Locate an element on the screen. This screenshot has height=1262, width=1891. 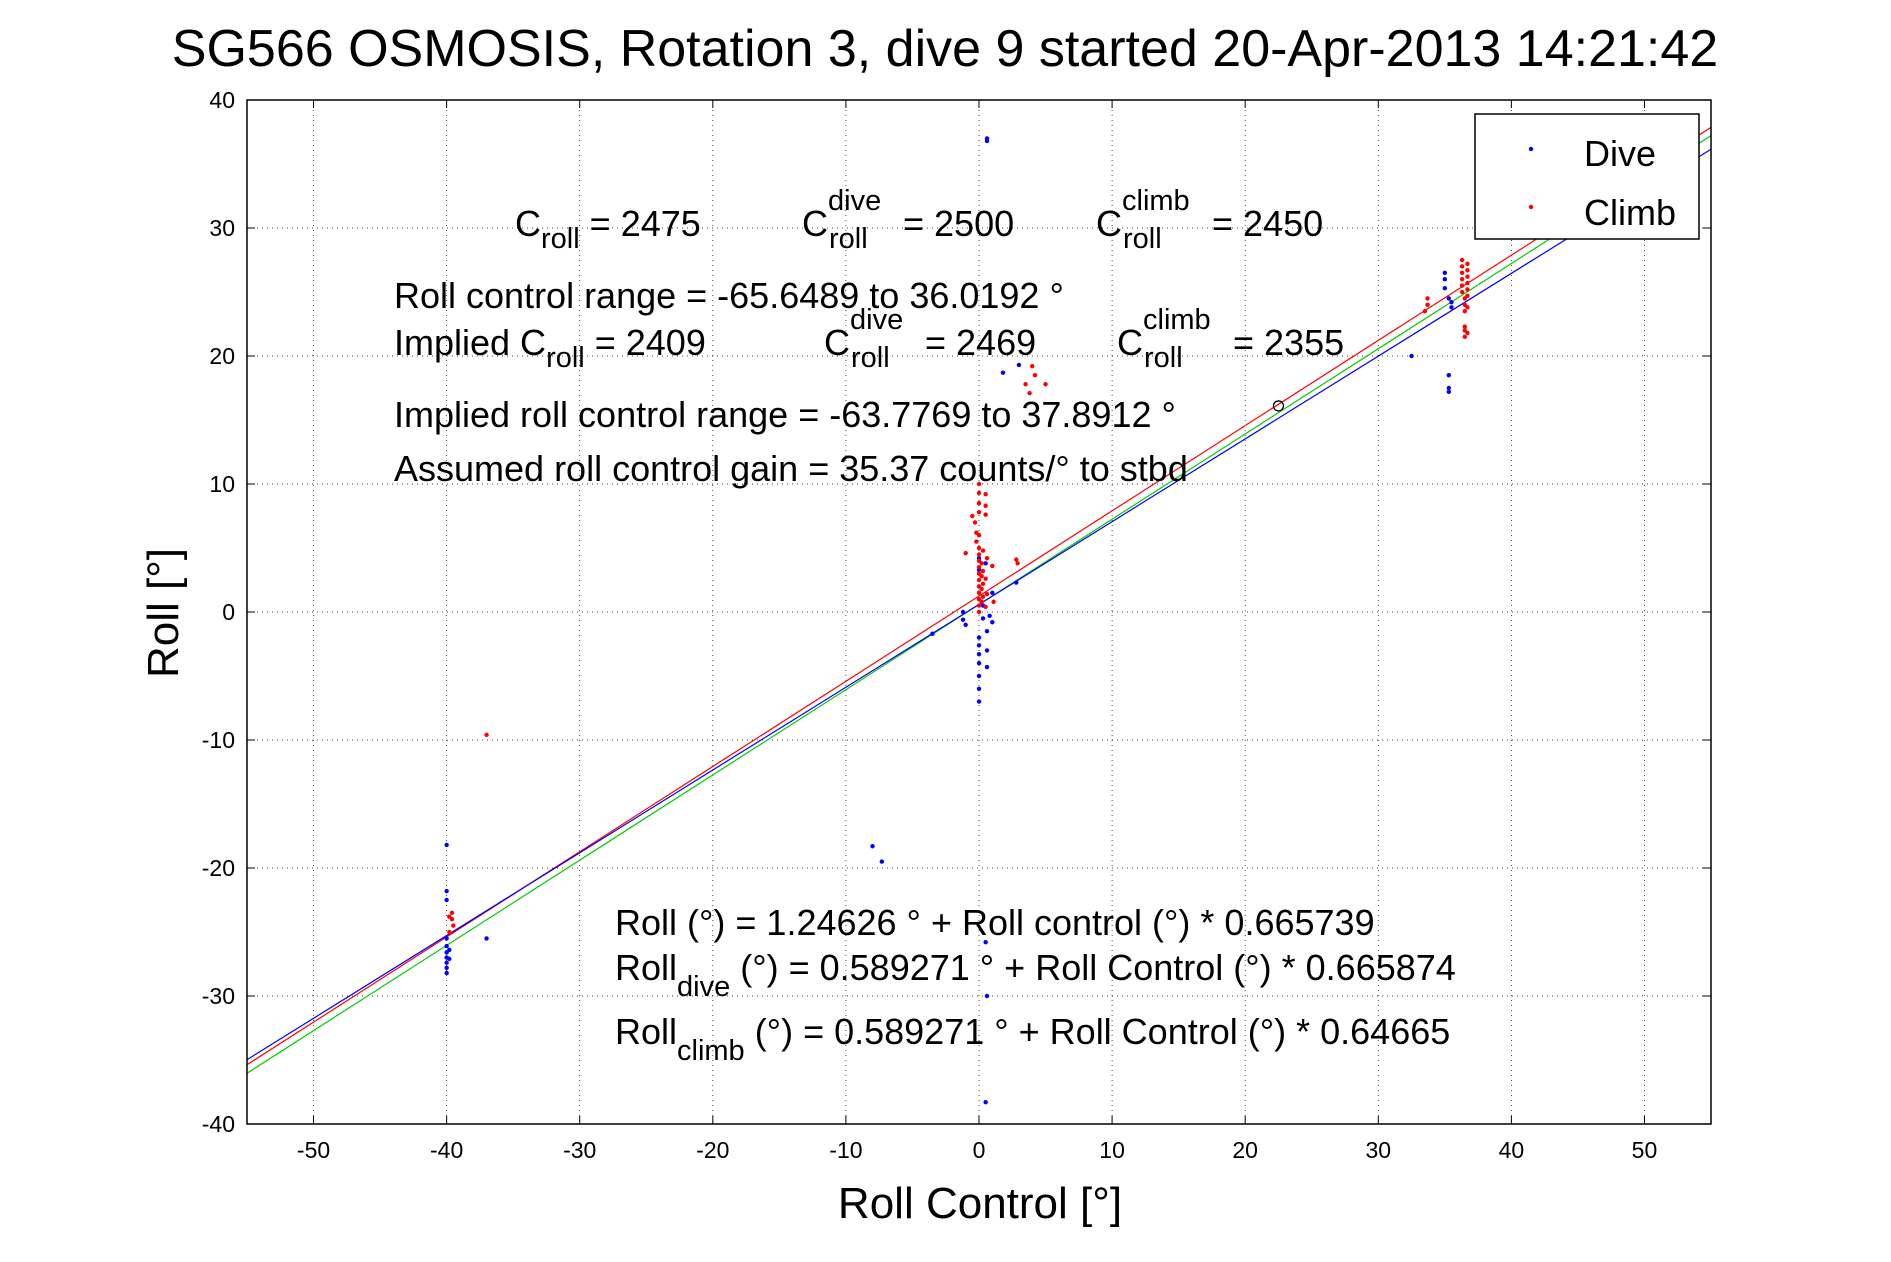
c-climb-sup: climb is located at coordinates (1156, 201).